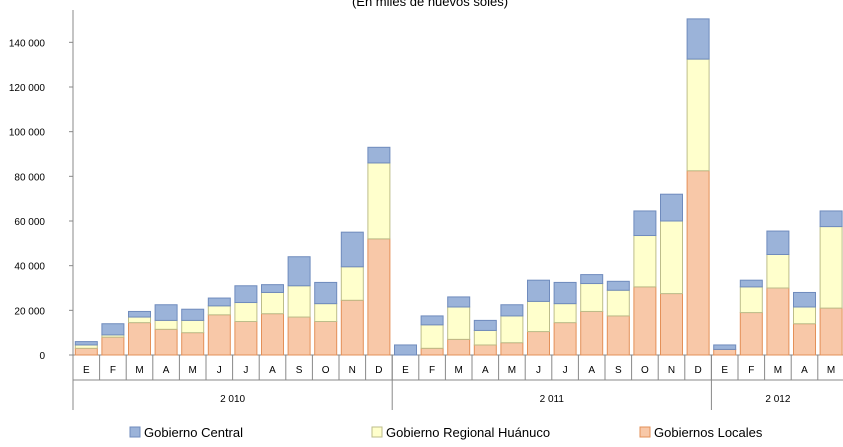  What do you see at coordinates (430, 4) in the screenshot?
I see `chart-subtitle: (En miles de nuevos soles)` at bounding box center [430, 4].